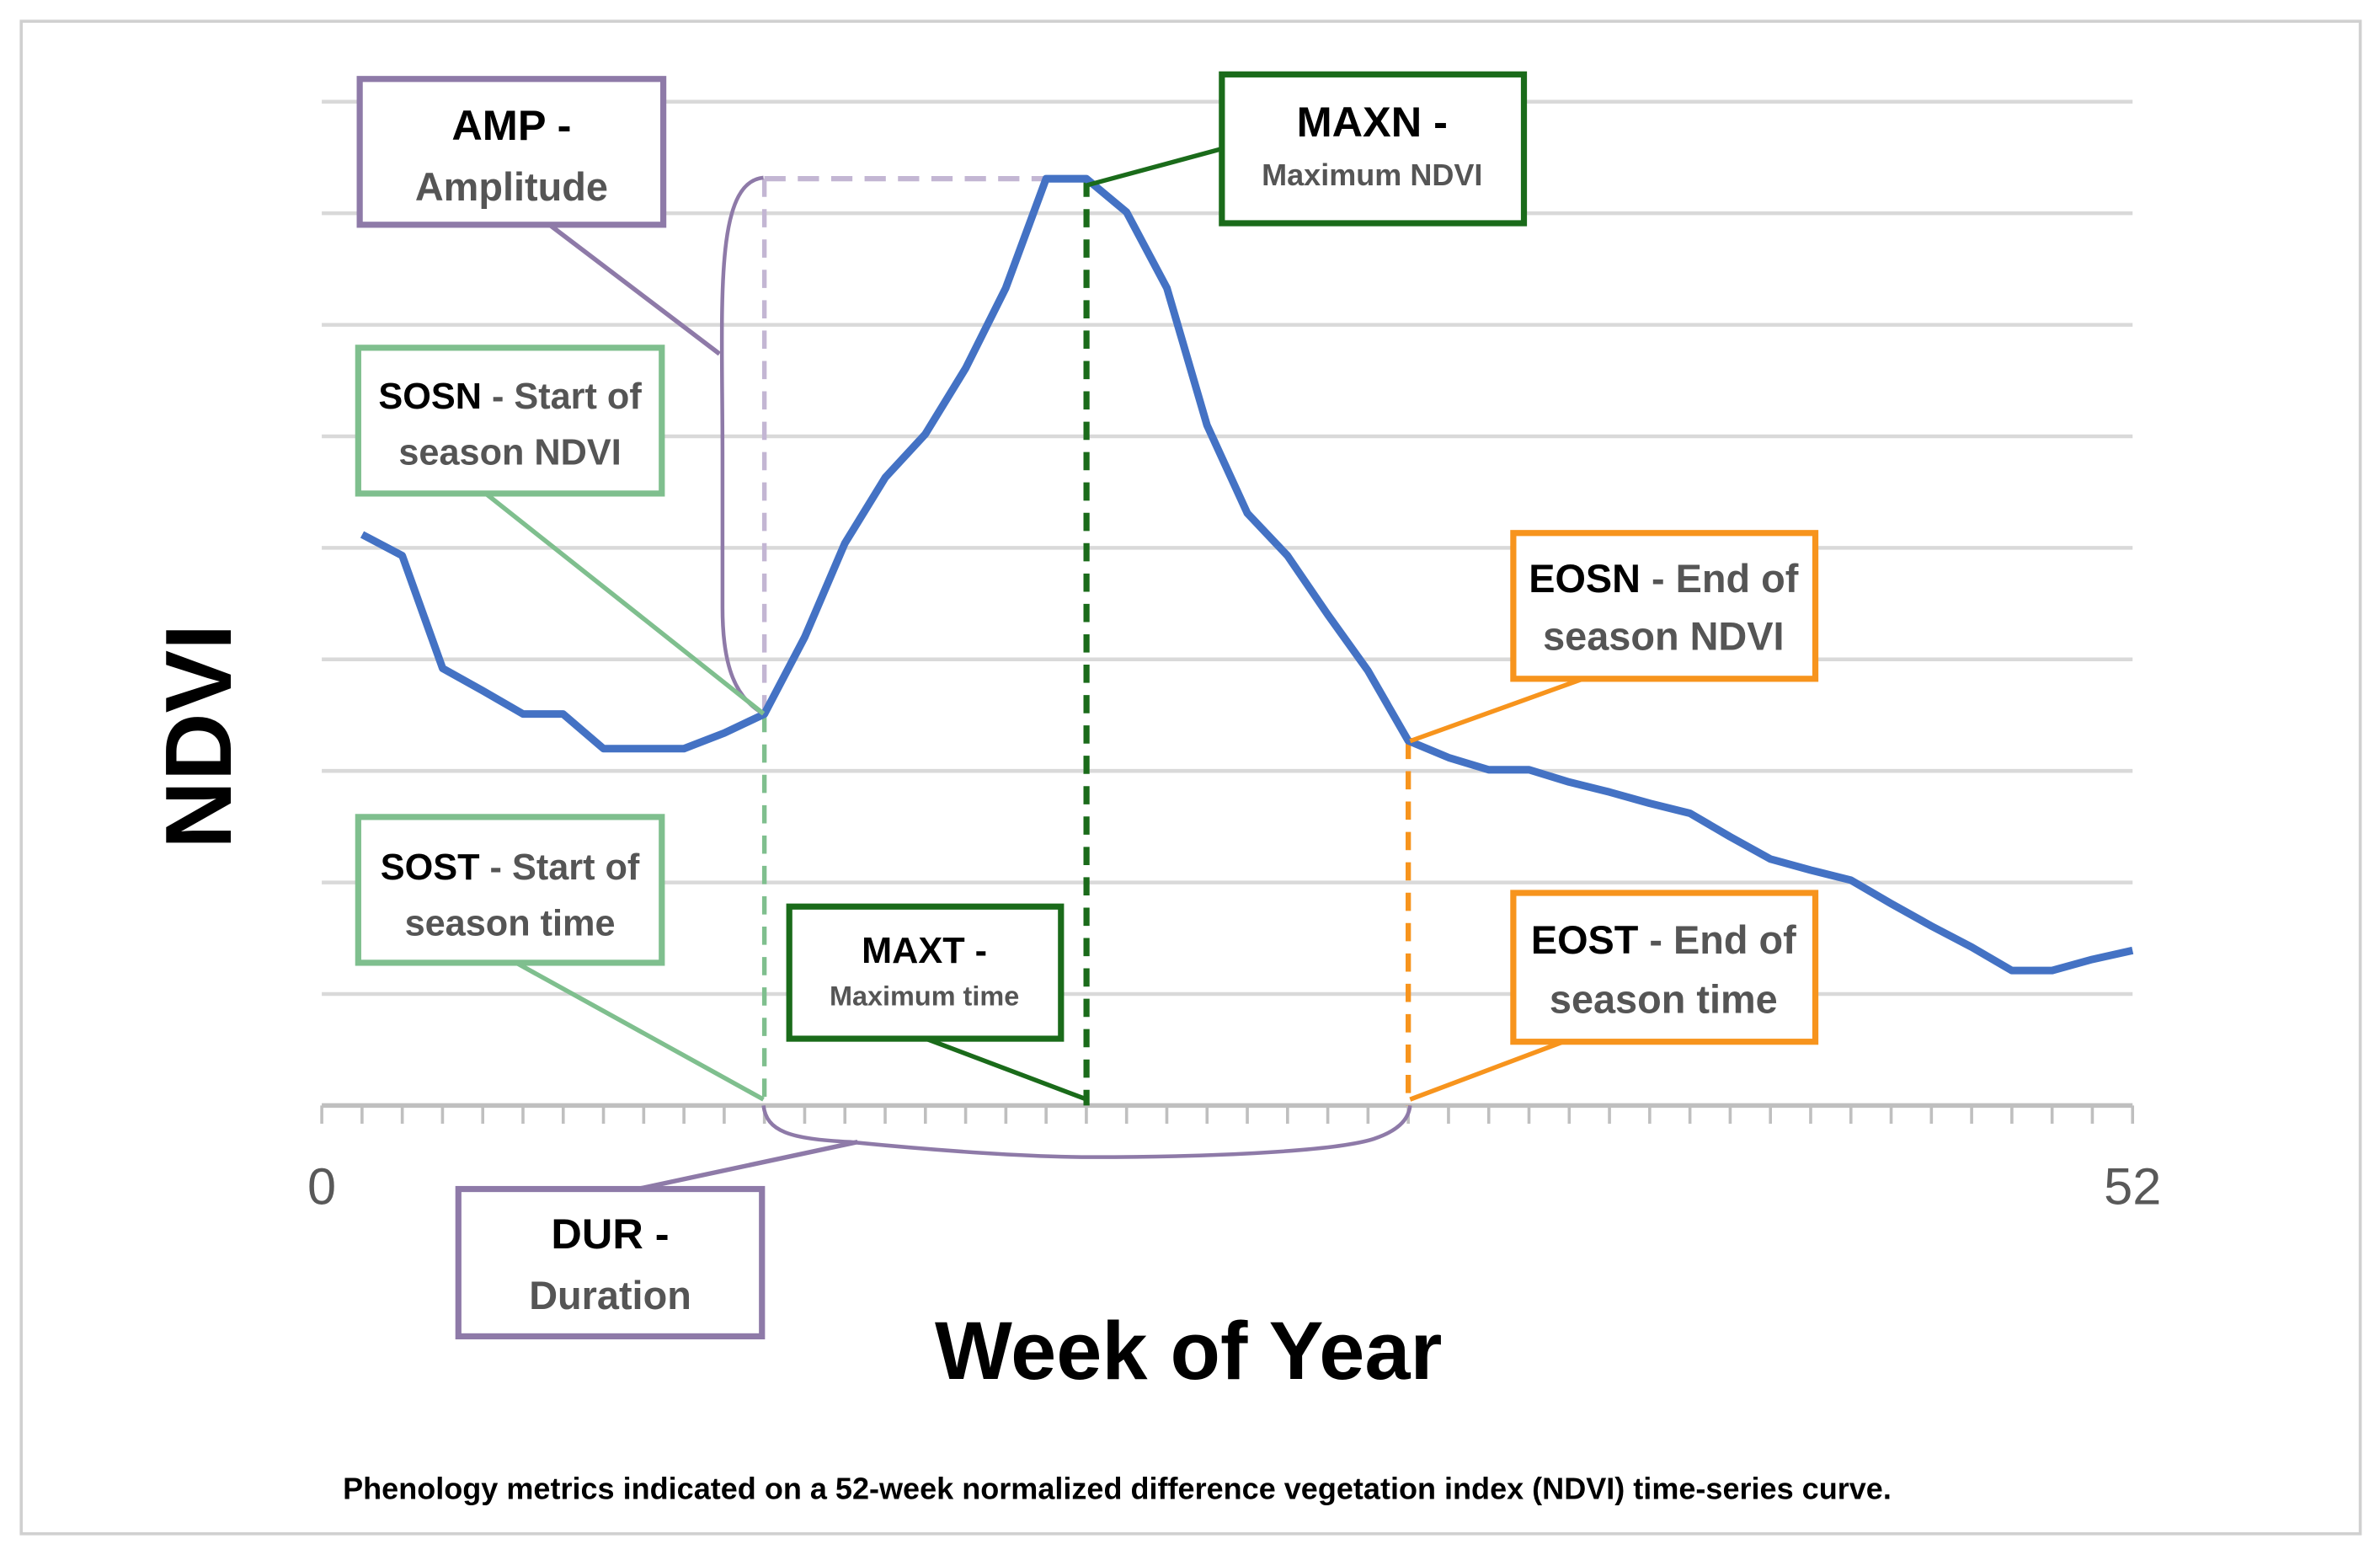 The height and width of the screenshot is (1555, 2380). I want to click on dur-desc: Duration, so click(610, 1296).